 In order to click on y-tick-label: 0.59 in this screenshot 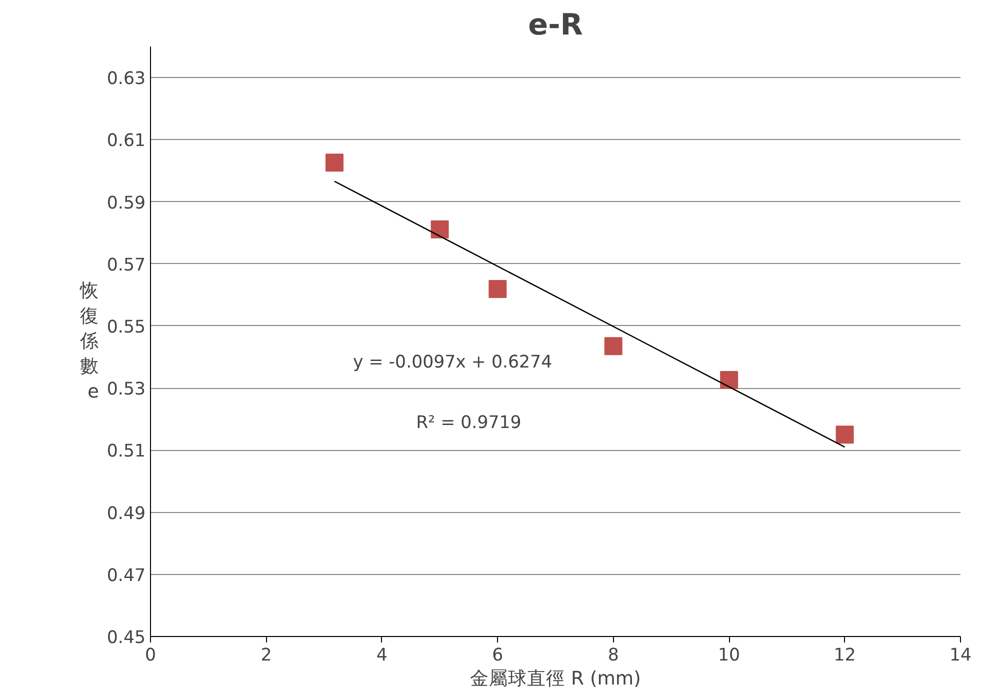, I will do `click(126, 203)`.